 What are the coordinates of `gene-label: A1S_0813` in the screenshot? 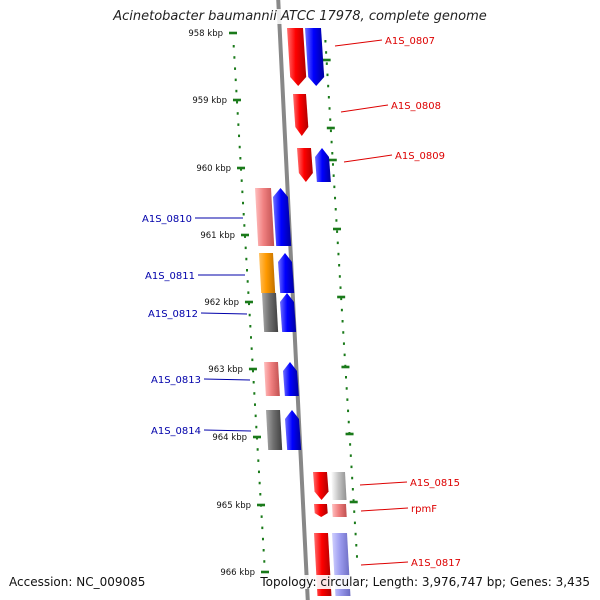 It's located at (176, 380).